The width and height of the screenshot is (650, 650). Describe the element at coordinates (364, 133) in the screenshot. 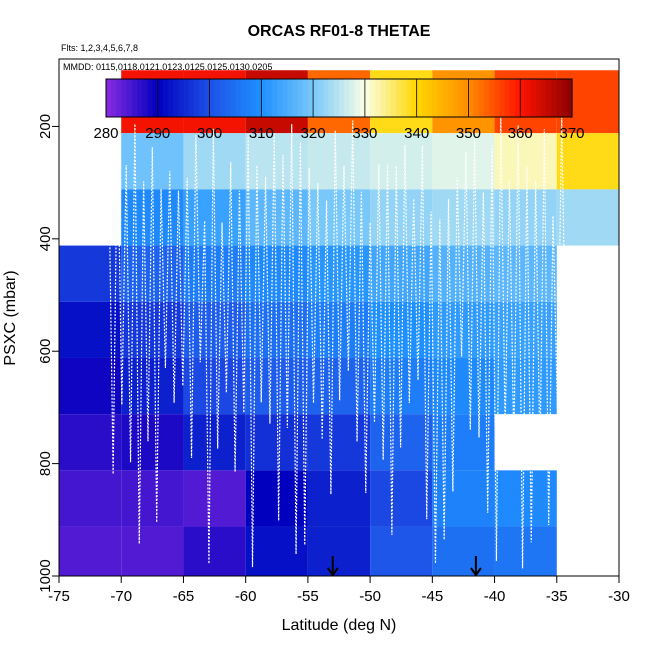

I see `colorbar-tick-label: 330` at that location.